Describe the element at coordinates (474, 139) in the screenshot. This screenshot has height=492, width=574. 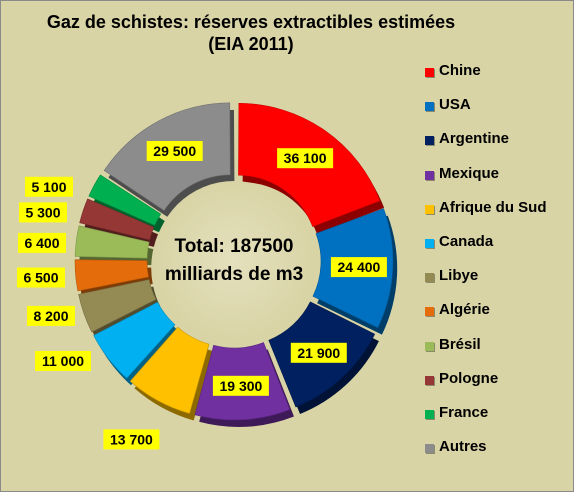
I see `legend-label: Argentine` at that location.